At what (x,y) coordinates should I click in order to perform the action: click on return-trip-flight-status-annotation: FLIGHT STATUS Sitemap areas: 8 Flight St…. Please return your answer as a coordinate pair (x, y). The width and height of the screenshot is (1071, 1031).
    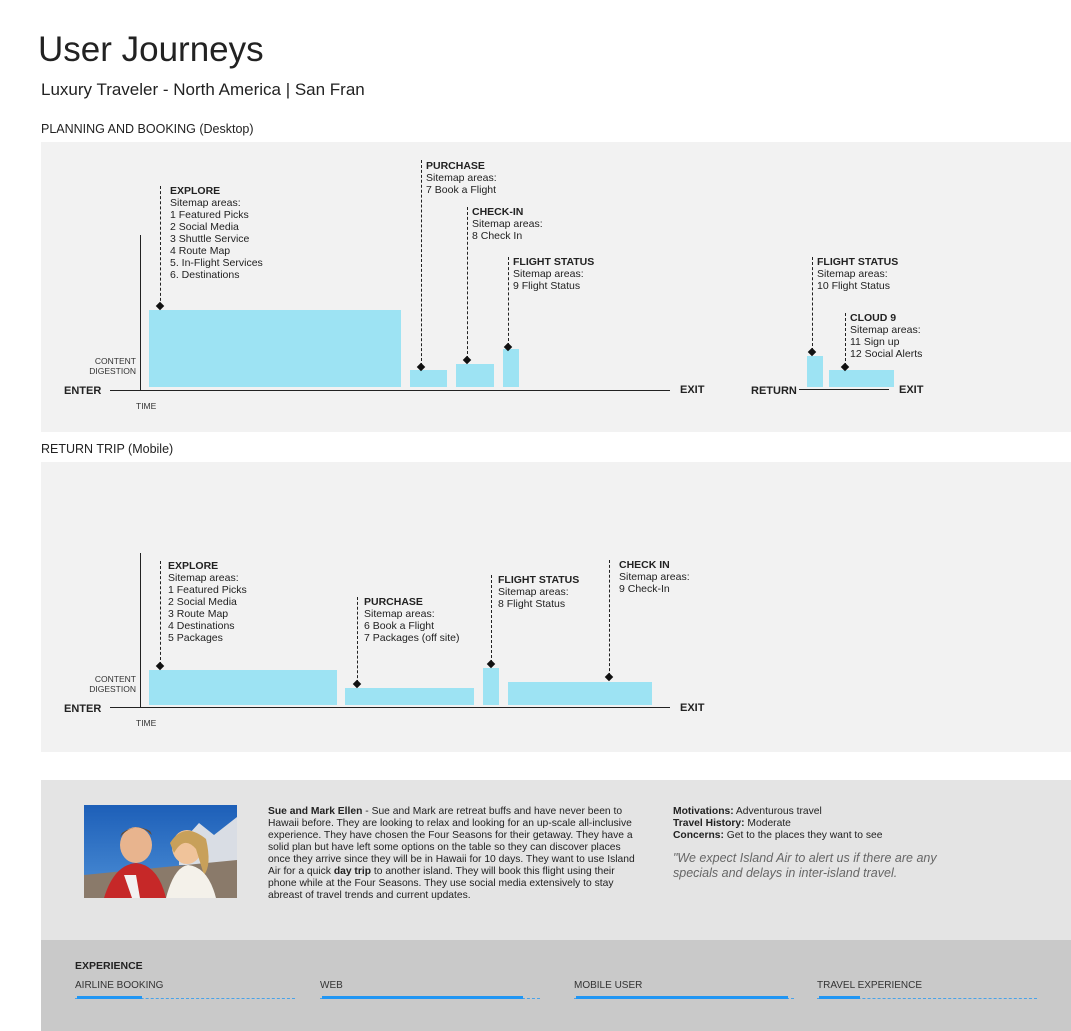
    Looking at the image, I should click on (539, 592).